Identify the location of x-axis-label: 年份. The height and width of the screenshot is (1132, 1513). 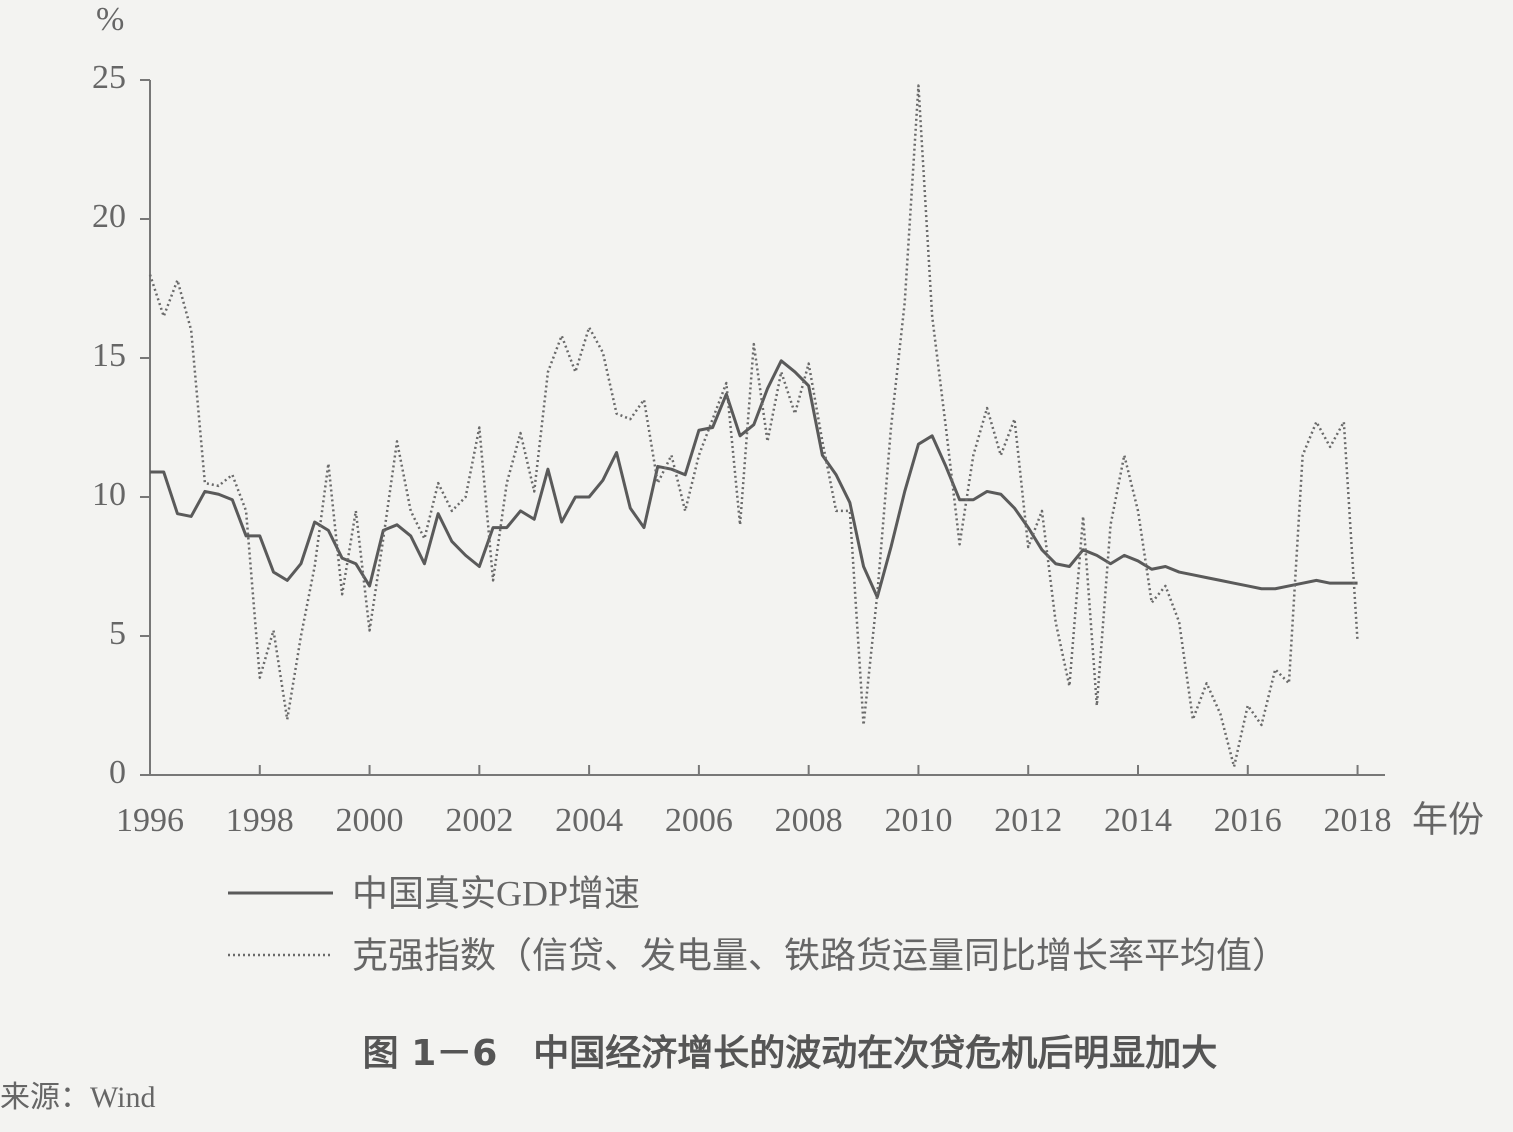
(1448, 819).